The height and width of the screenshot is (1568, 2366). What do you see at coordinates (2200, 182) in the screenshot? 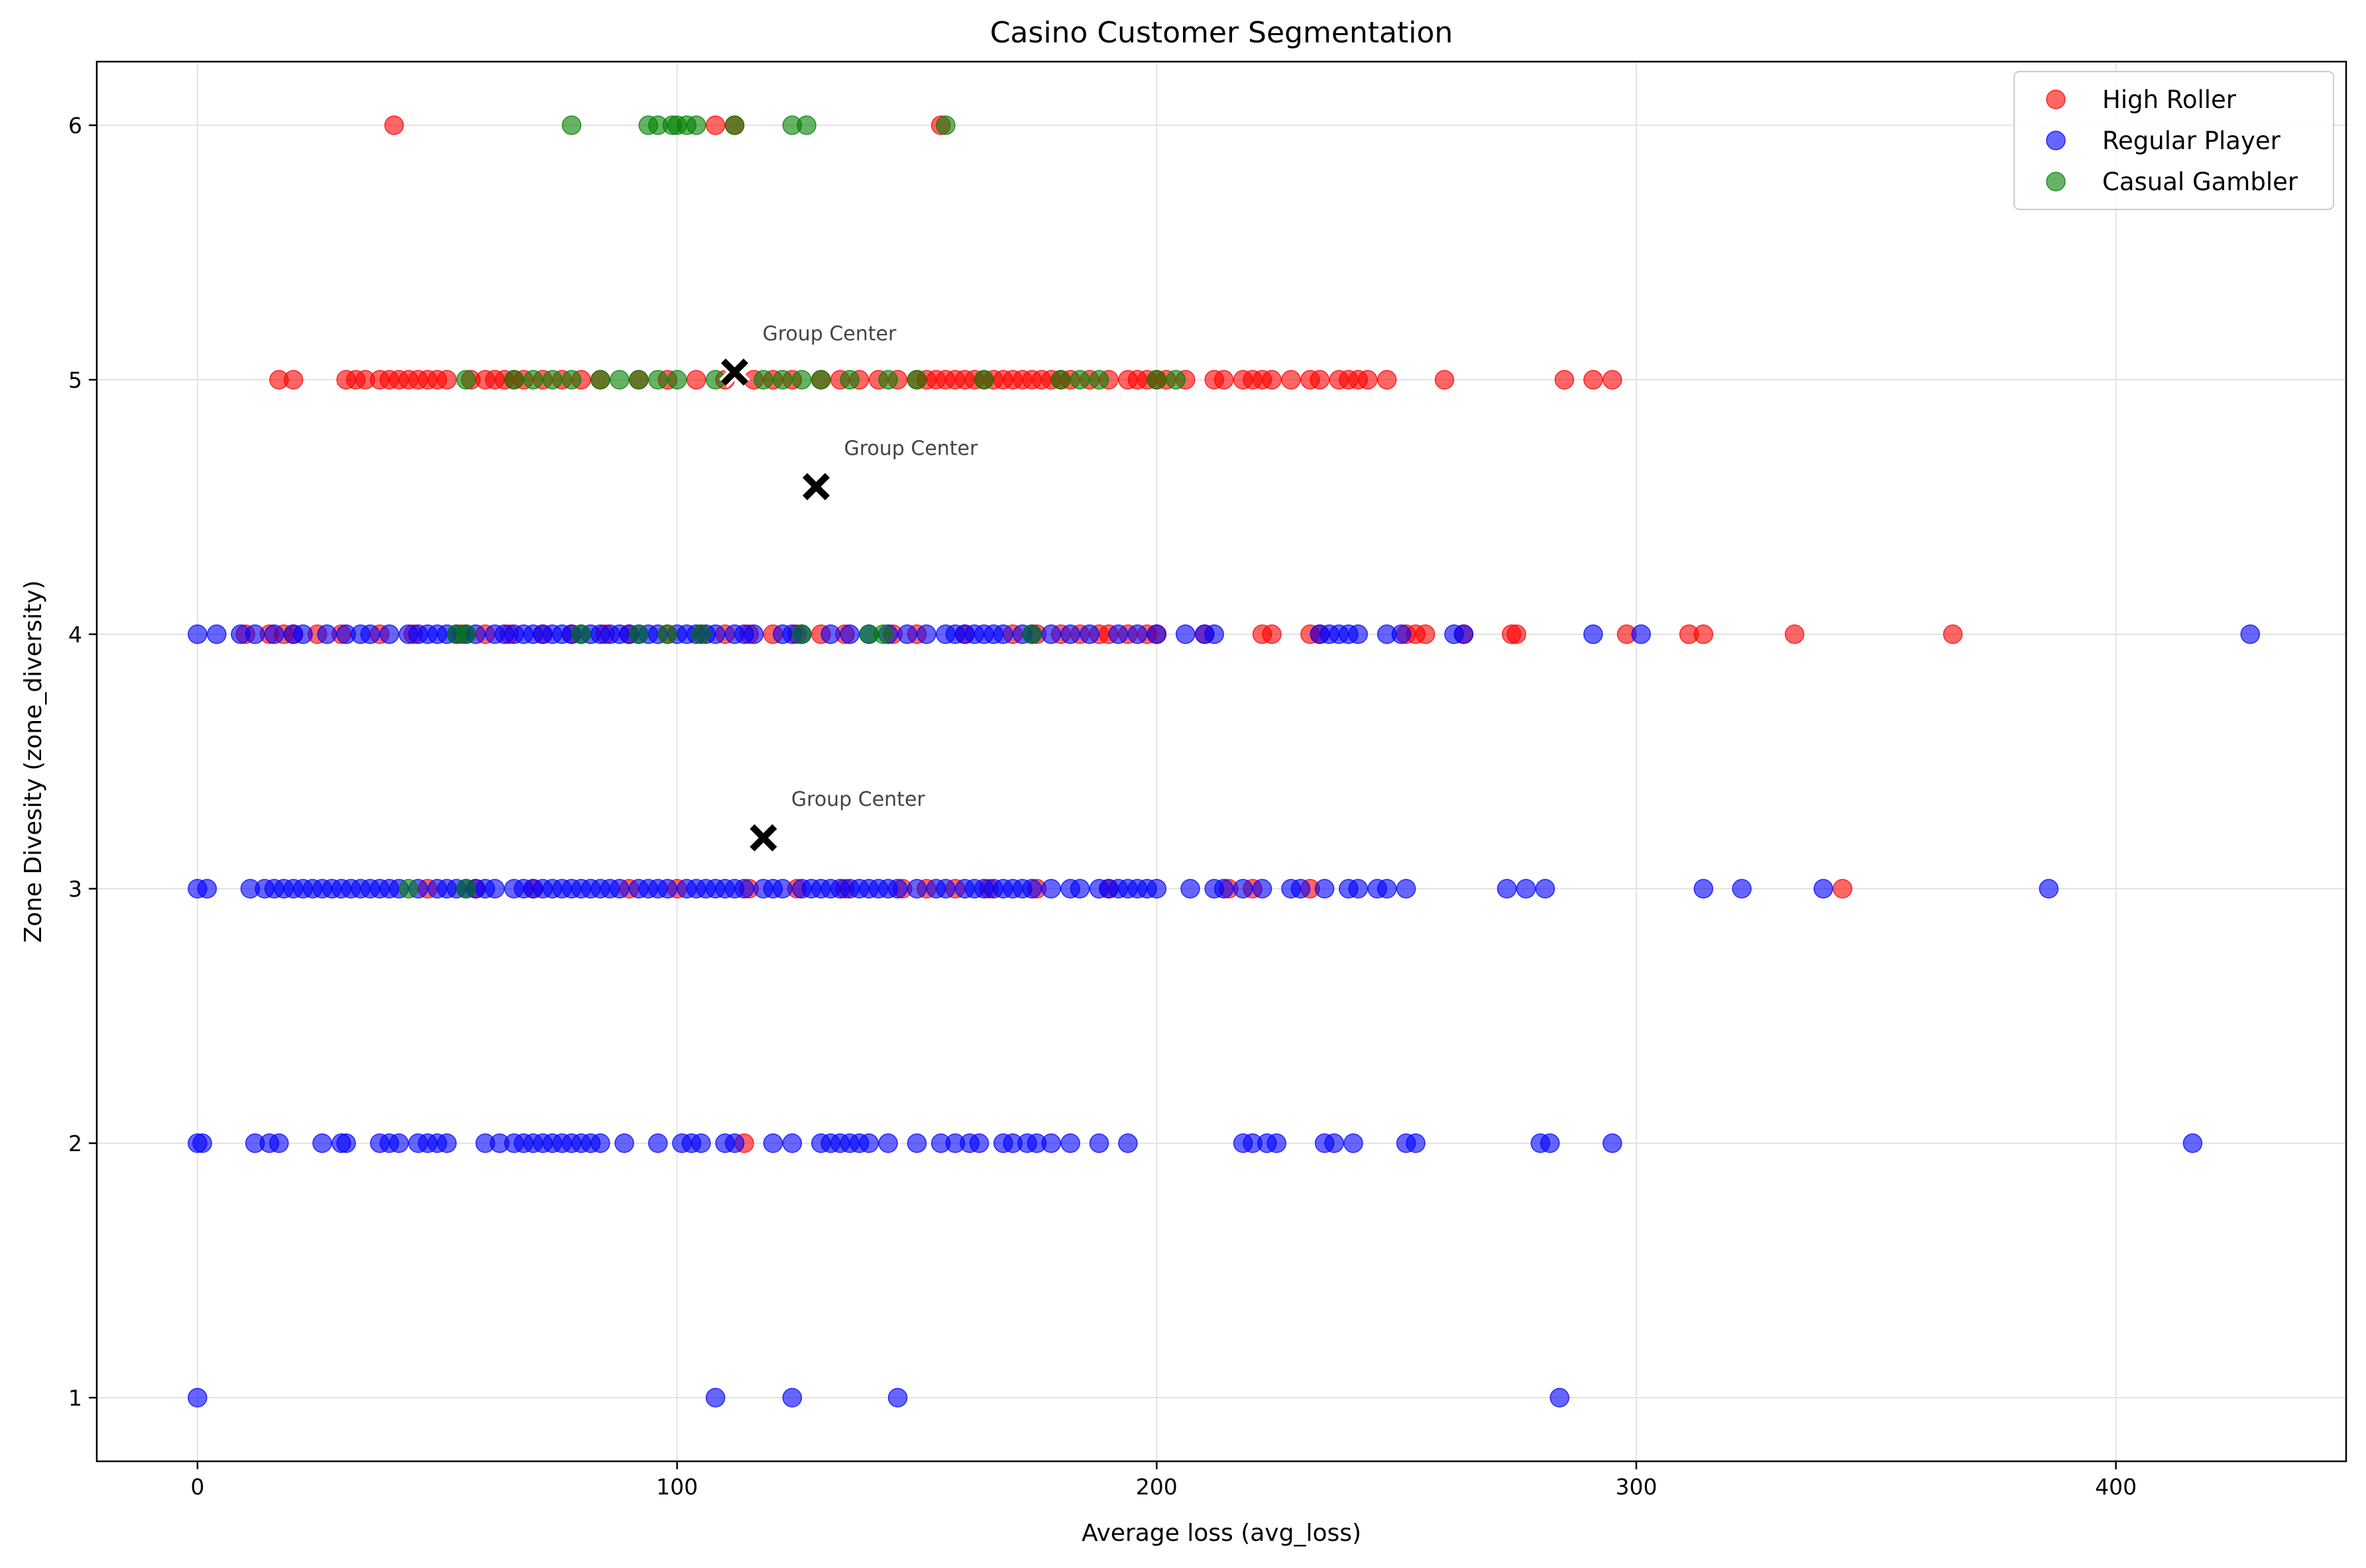
I see `legend-label: Casual Gambler` at bounding box center [2200, 182].